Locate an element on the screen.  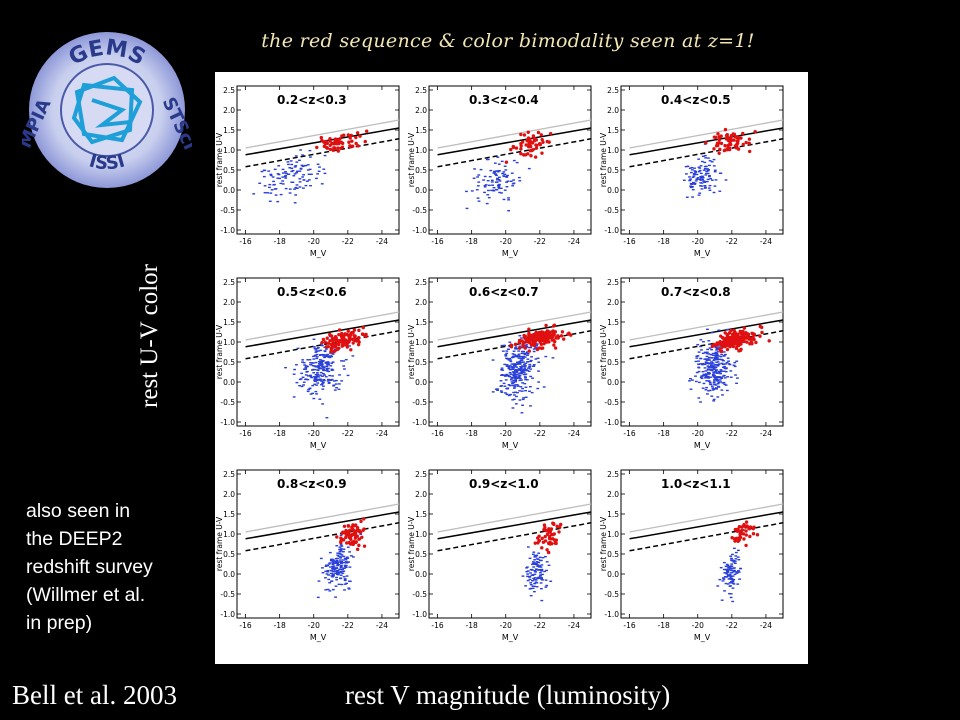
redshift-bin-label: 0.3<z<0.4 is located at coordinates (504, 100).